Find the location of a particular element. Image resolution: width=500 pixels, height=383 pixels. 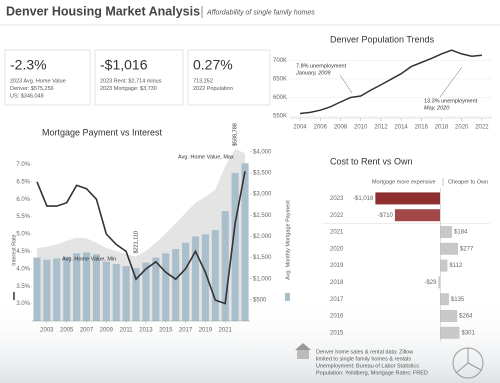

legend-bar-glyph is located at coordinates (287, 297).